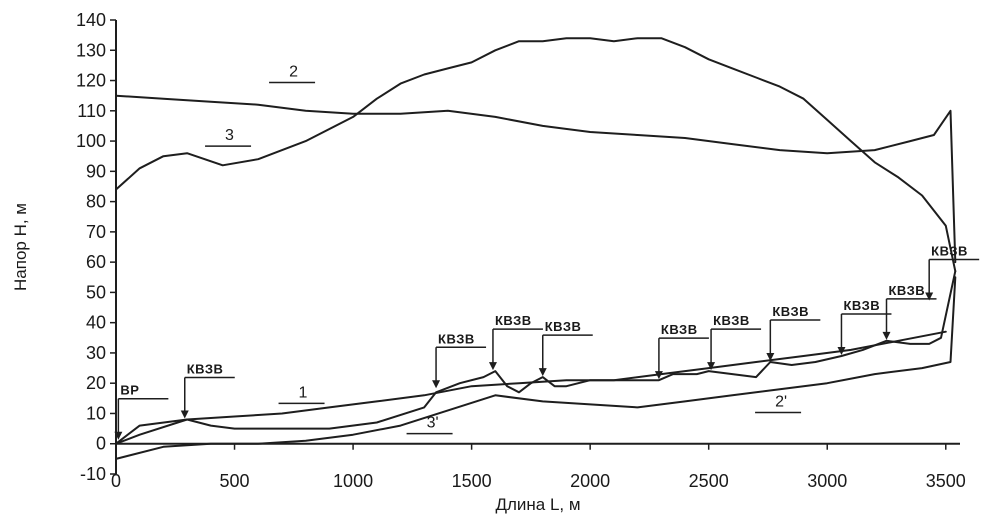 The image size is (982, 517). I want to click on y-tick-label: 80, so click(96, 202).